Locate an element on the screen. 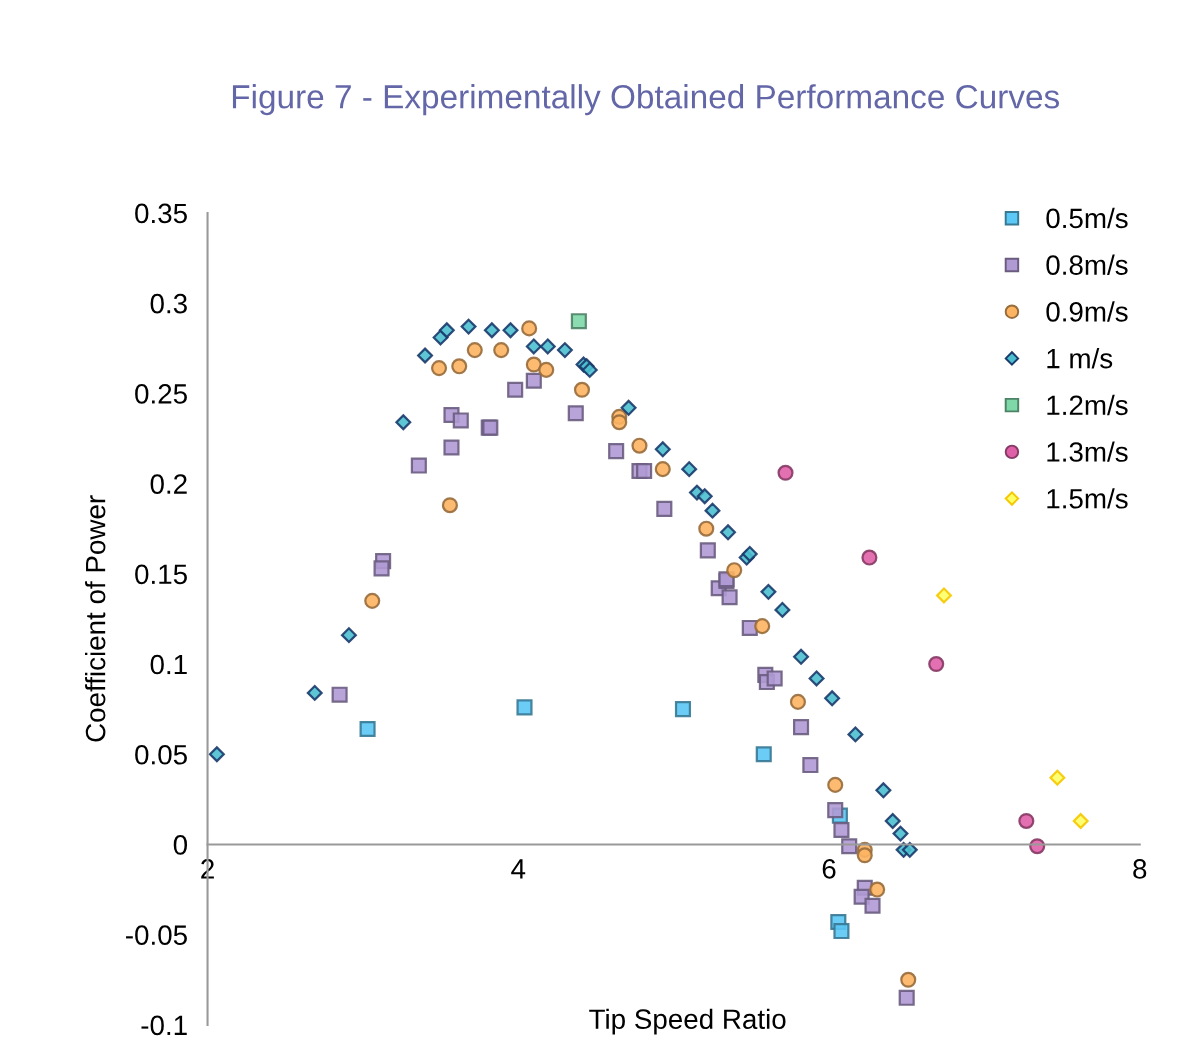 This screenshot has width=1186, height=1049. x-tick-label: 6 is located at coordinates (829, 869).